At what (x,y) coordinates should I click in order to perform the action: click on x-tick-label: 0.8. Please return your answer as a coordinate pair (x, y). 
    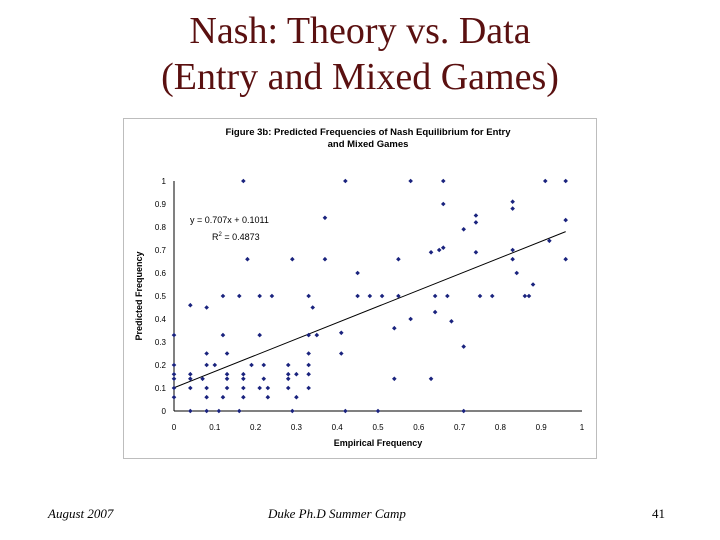
    Looking at the image, I should click on (501, 427).